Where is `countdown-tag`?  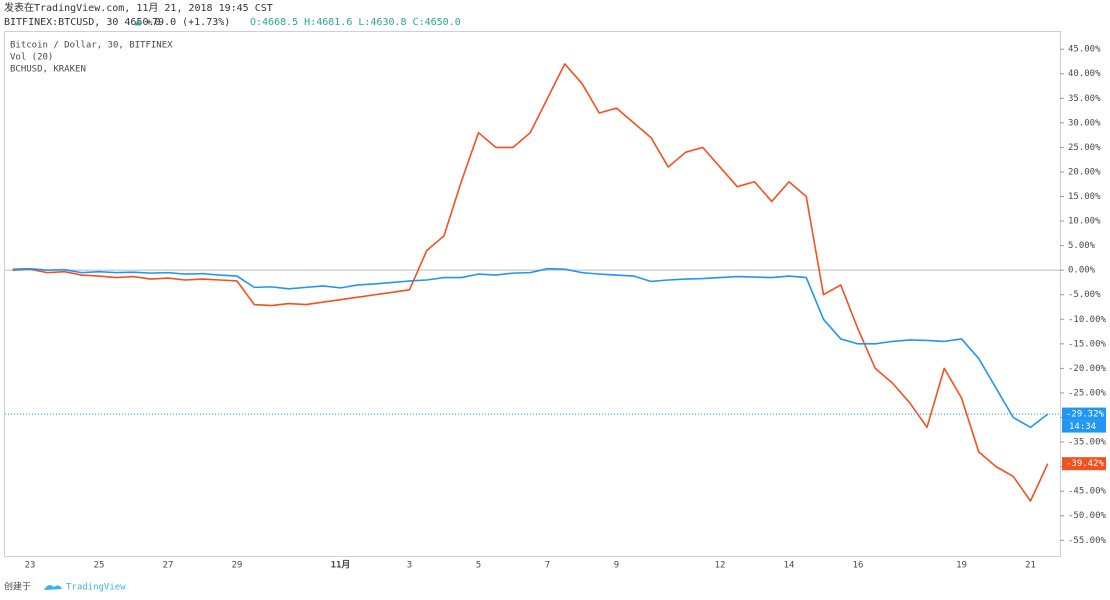
countdown-tag is located at coordinates (1084, 426).